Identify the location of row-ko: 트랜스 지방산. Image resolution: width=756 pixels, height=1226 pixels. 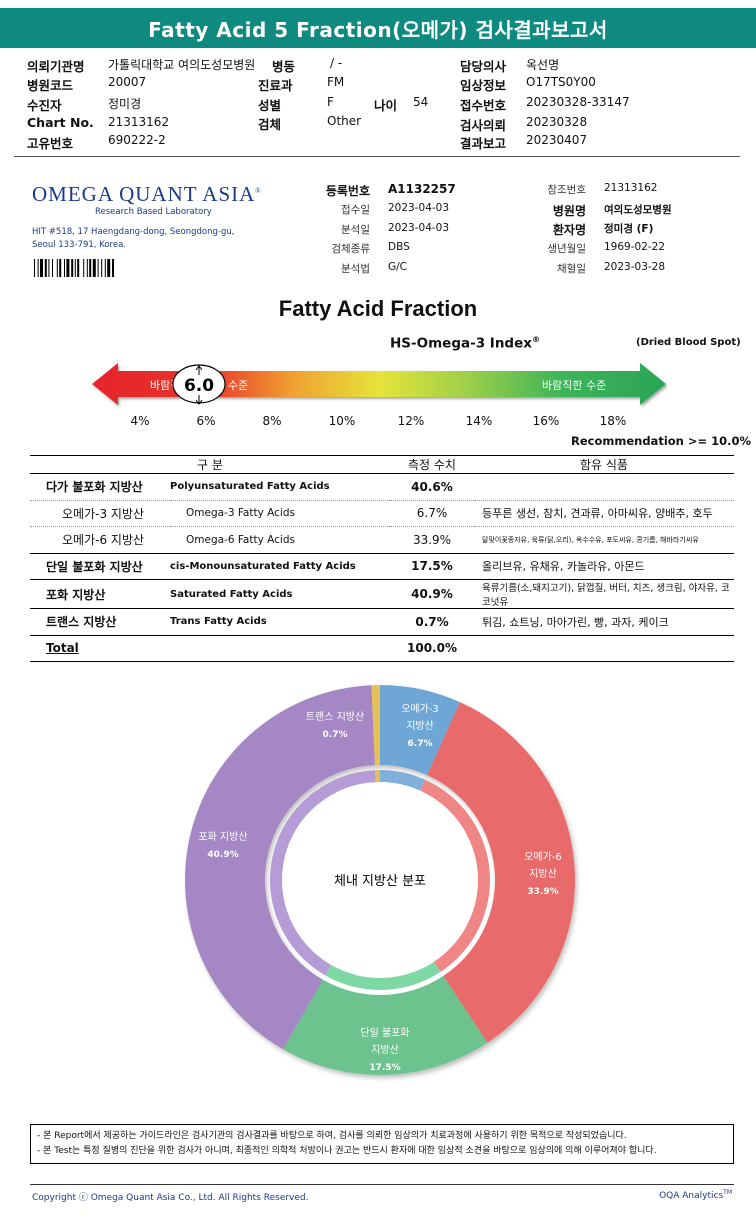
(100, 621).